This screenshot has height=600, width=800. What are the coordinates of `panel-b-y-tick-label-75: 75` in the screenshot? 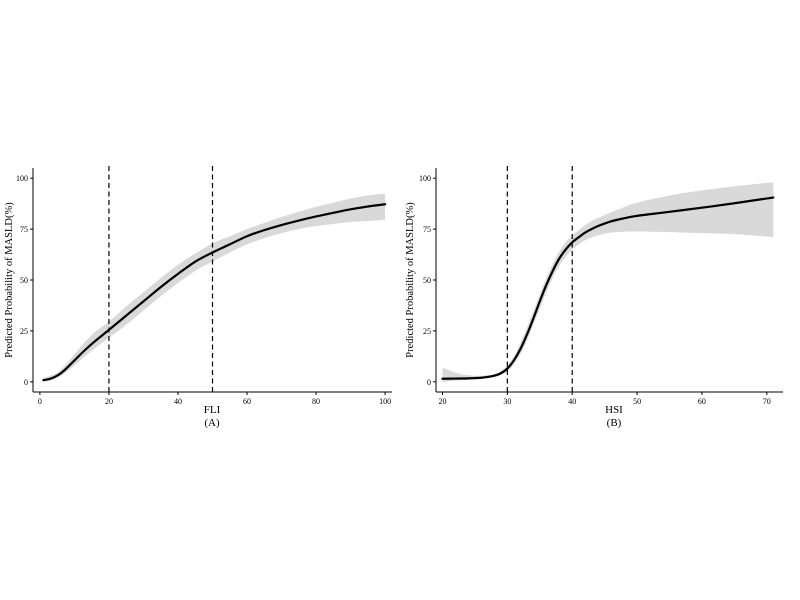 It's located at (427, 229).